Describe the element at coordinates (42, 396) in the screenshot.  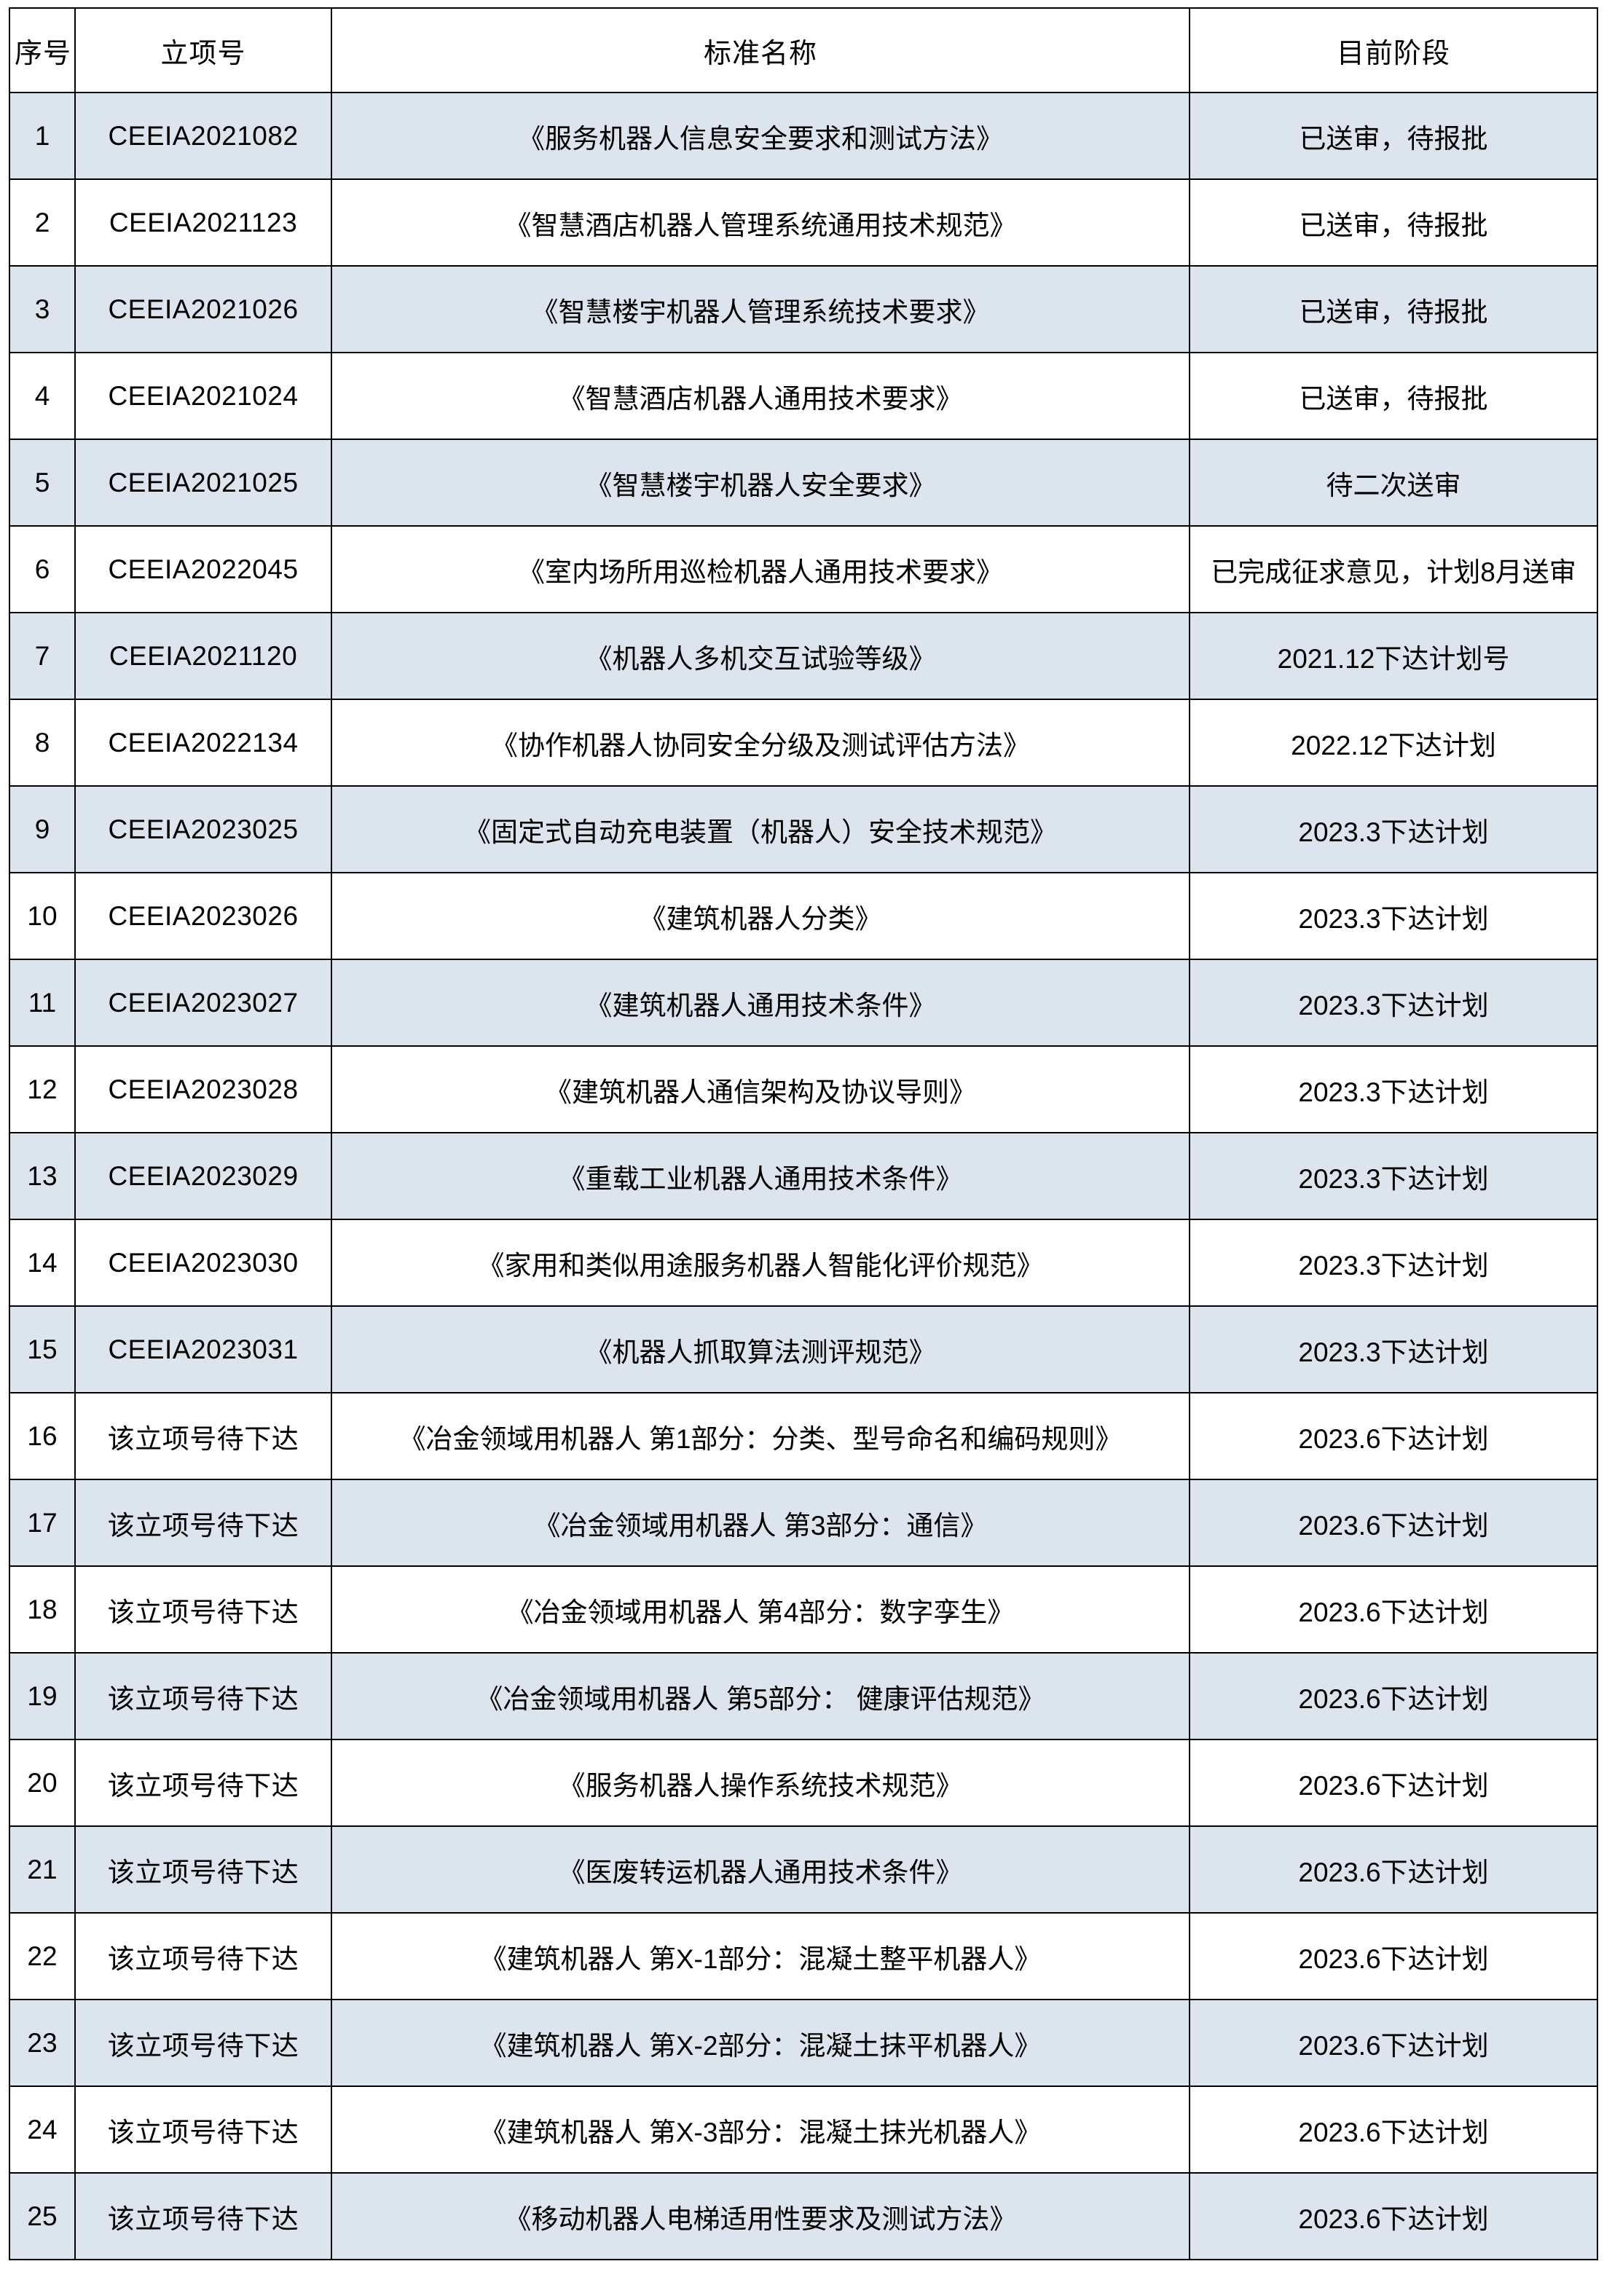
I see `cell-sequence-number: 4` at that location.